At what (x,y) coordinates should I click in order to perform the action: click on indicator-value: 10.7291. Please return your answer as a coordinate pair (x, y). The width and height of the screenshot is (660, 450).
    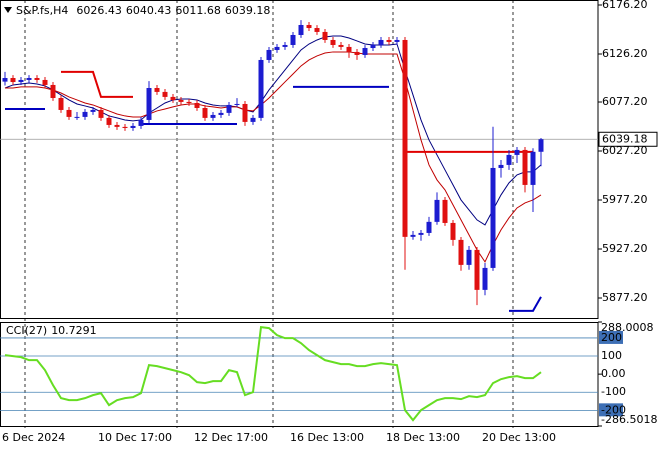
    Looking at the image, I should click on (74, 330).